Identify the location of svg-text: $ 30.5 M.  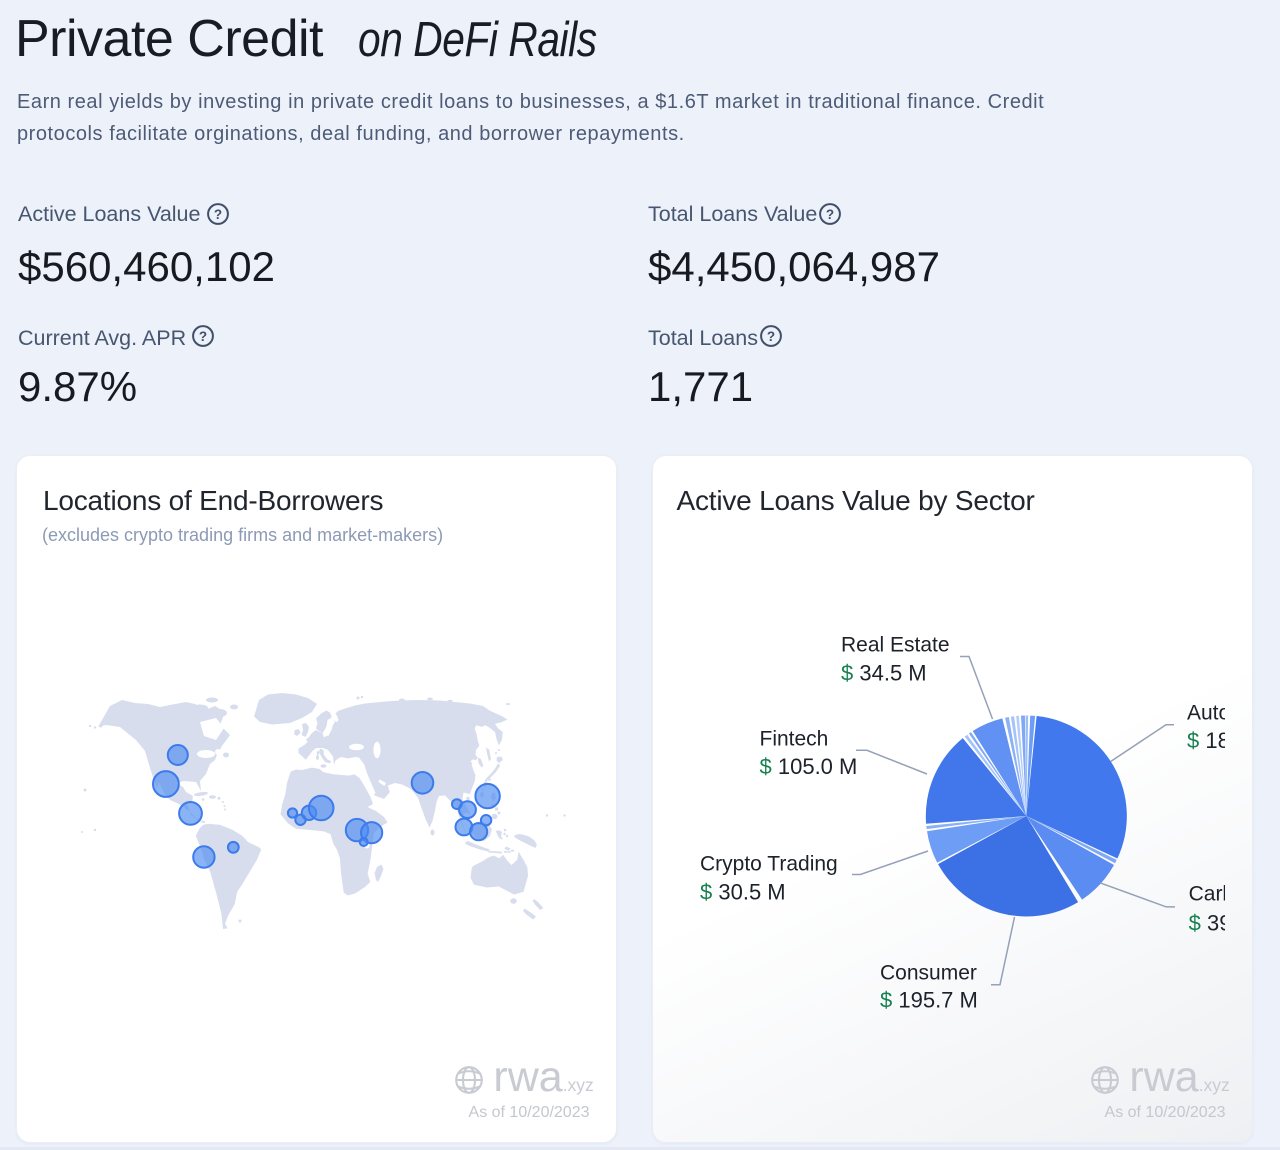
(743, 892).